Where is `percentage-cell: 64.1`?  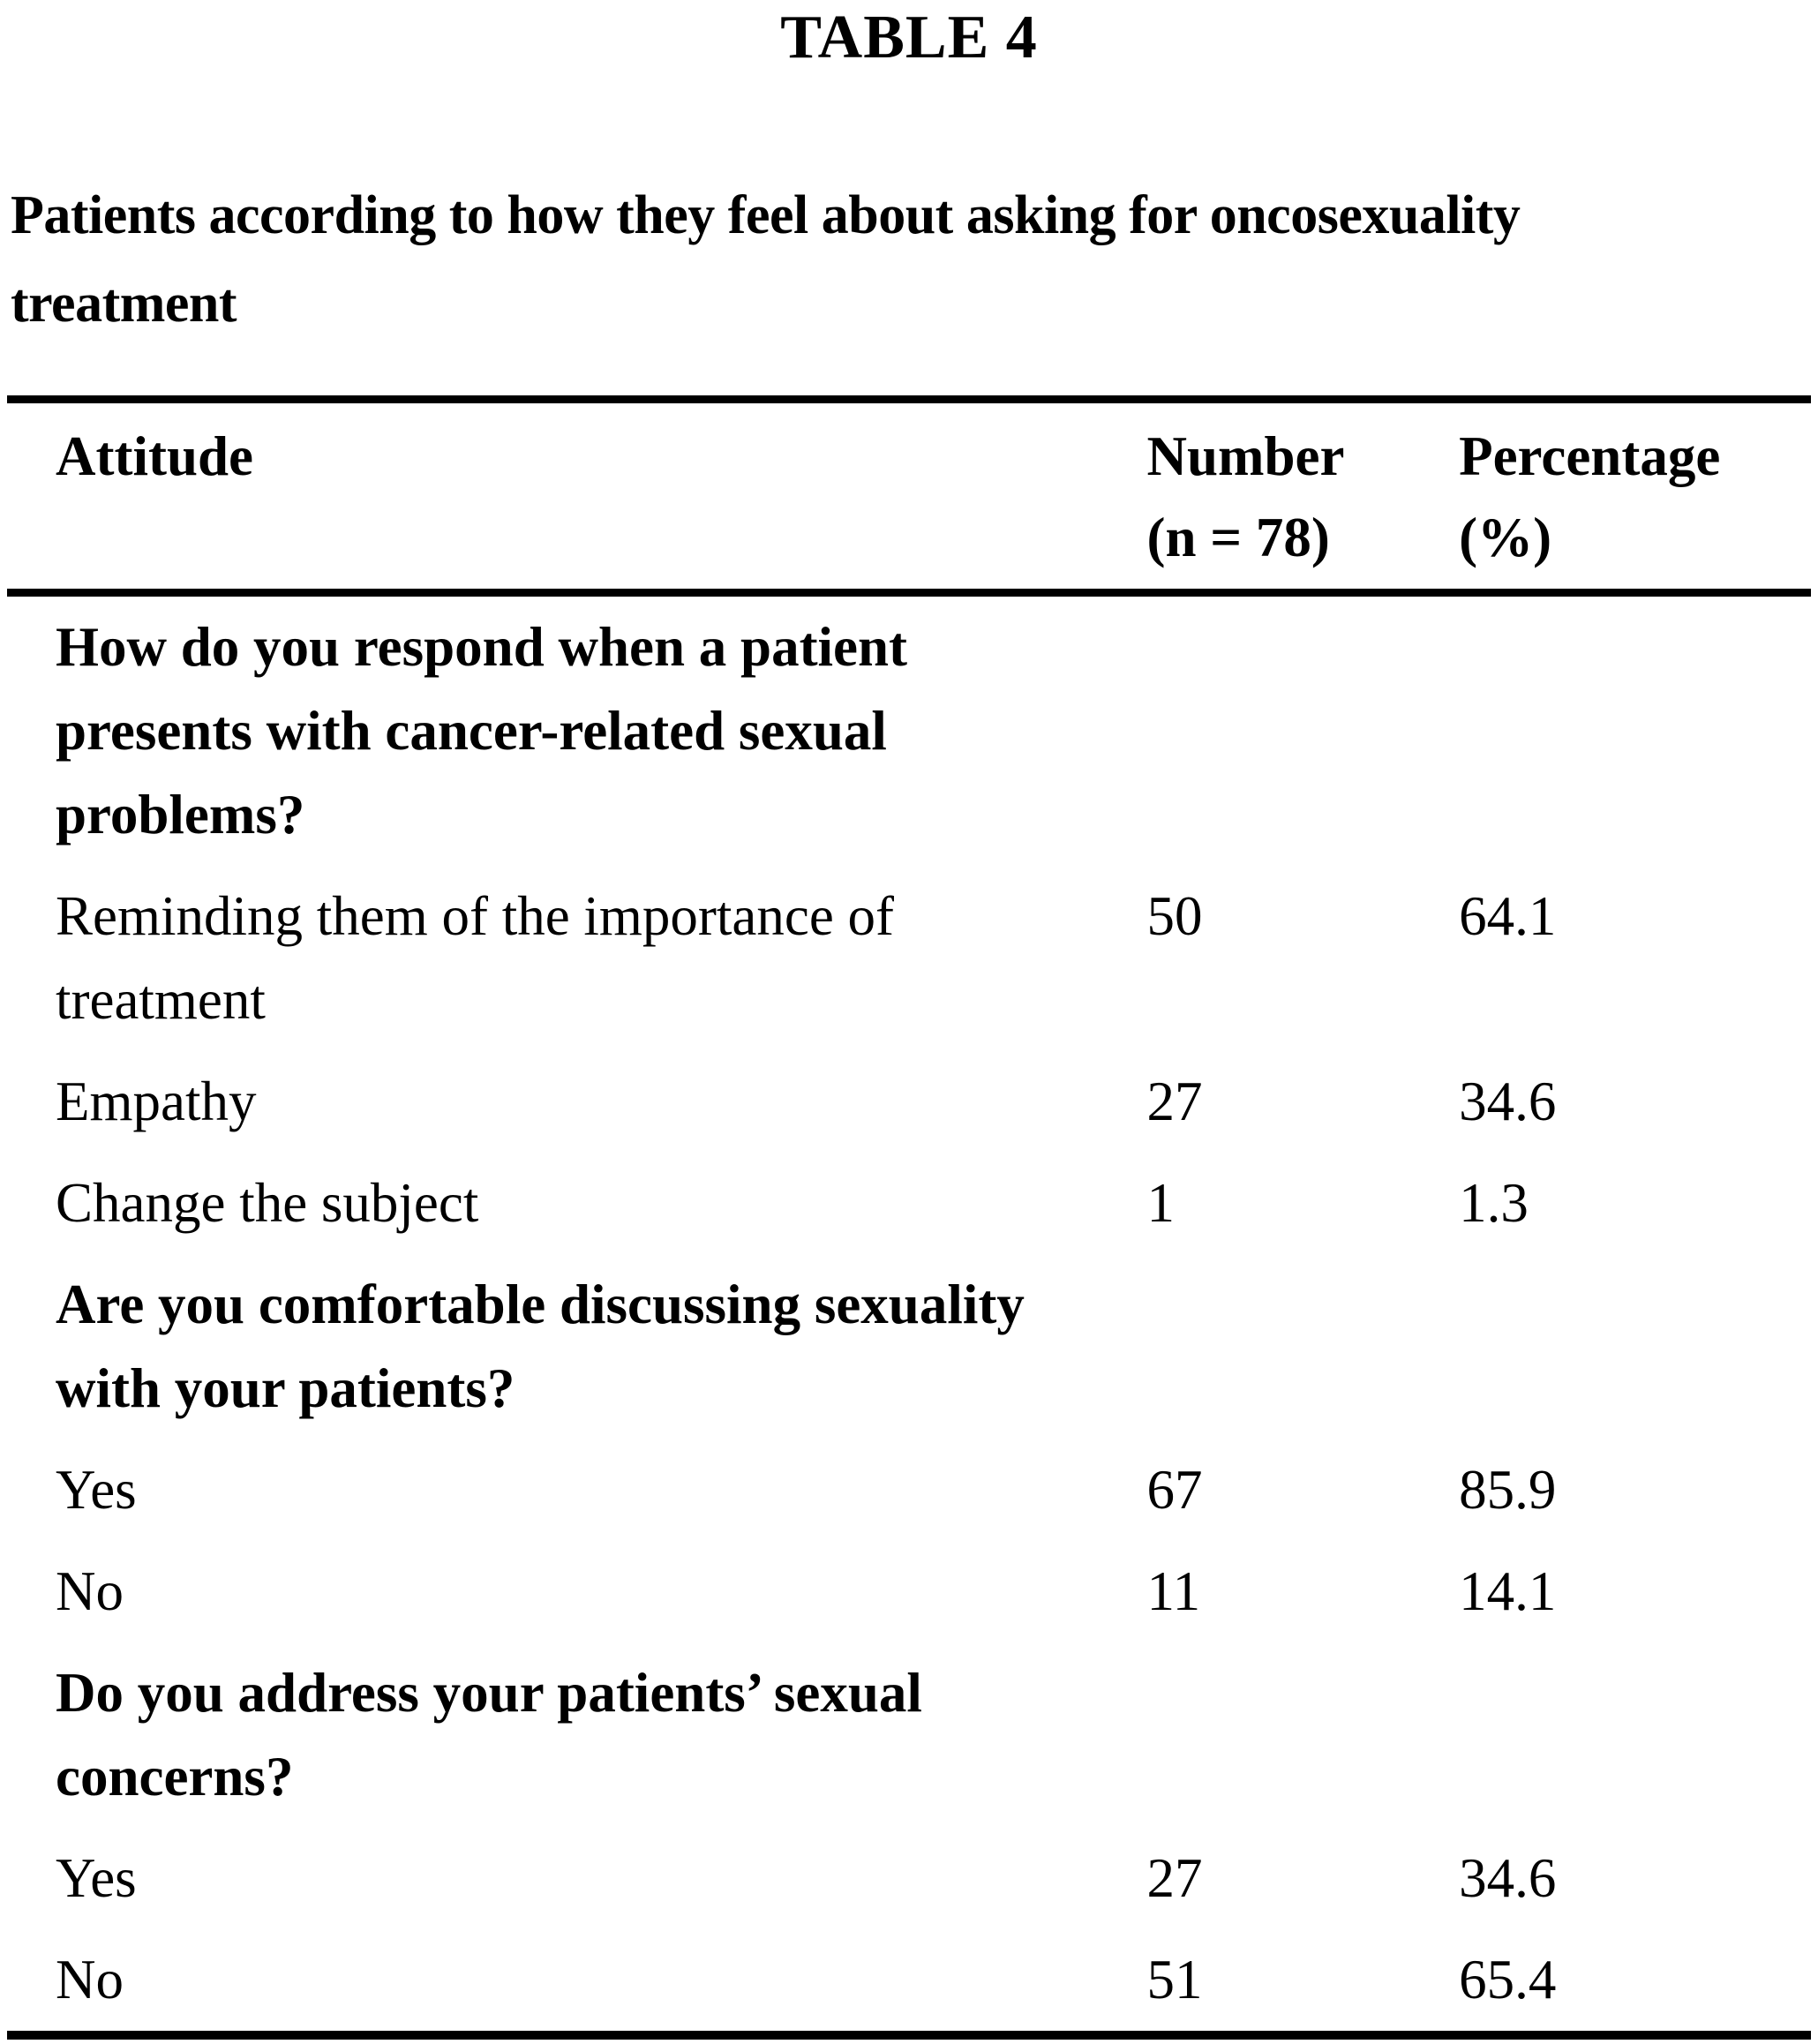 percentage-cell: 64.1 is located at coordinates (1508, 916).